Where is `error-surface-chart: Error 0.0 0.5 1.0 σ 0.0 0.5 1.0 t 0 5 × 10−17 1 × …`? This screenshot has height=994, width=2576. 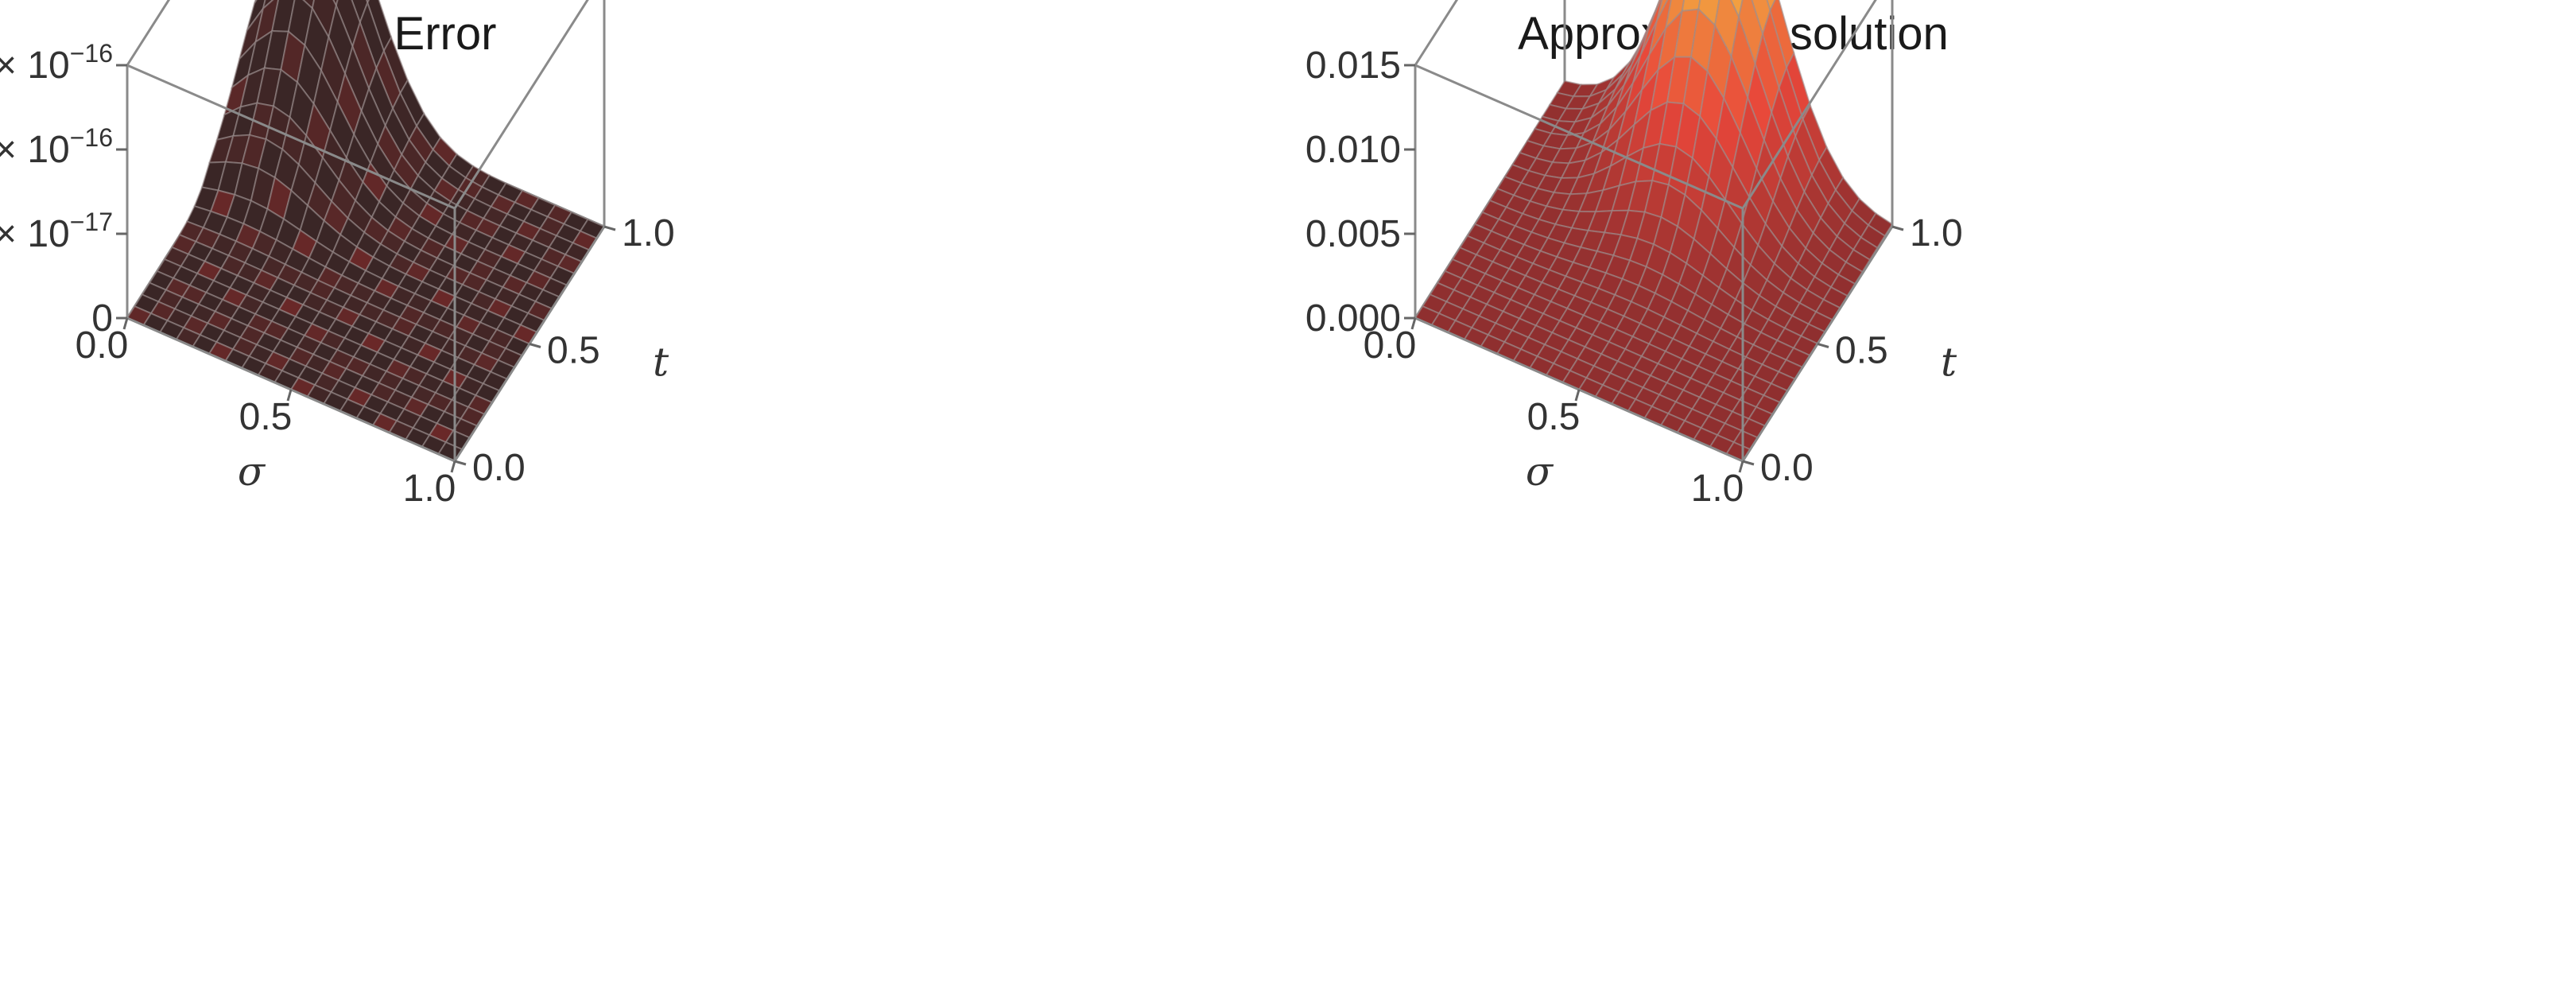 error-surface-chart: Error 0.0 0.5 1.0 σ 0.0 0.5 1.0 t 0 5 × 10−17 1 × … is located at coordinates (337, 255).